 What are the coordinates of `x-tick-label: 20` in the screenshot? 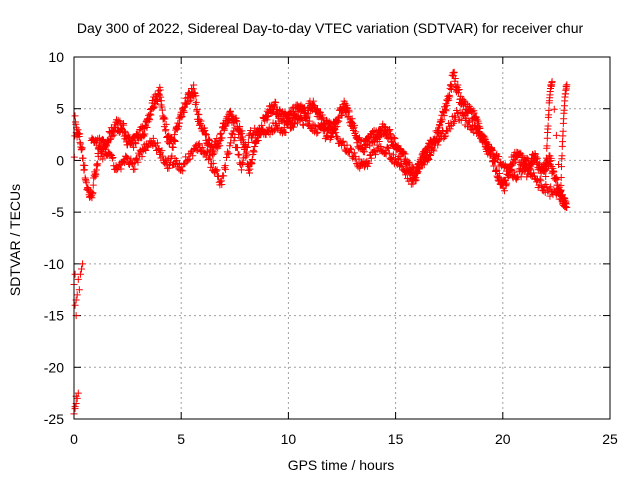 It's located at (503, 439).